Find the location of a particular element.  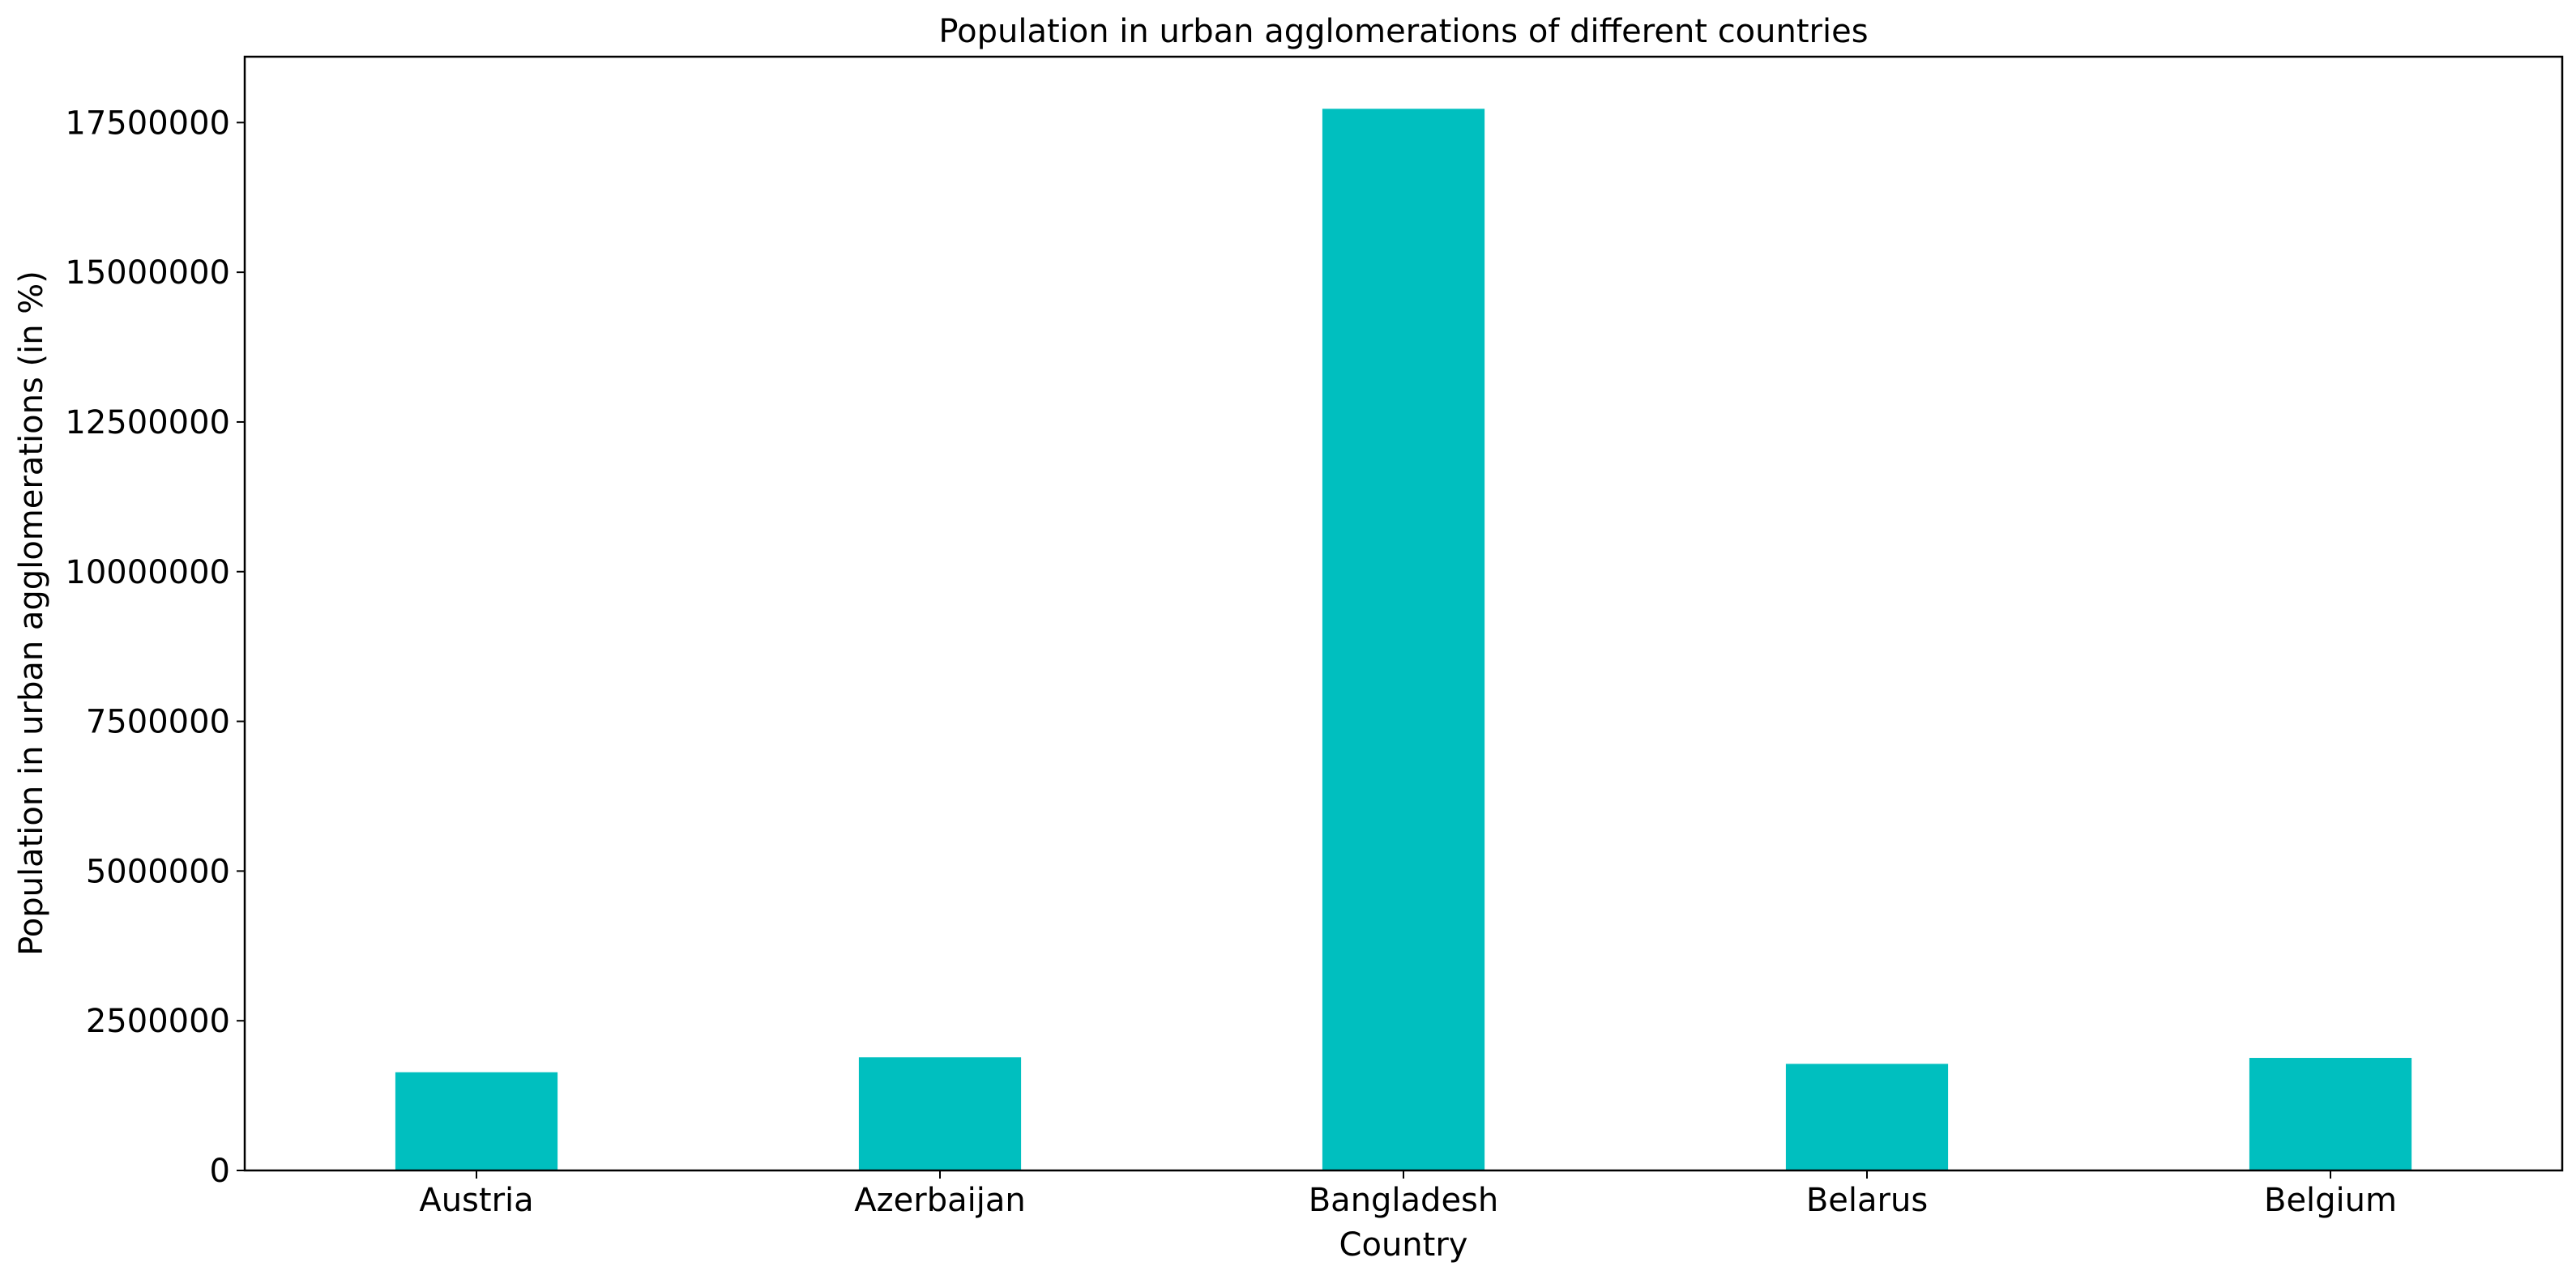

bar-bangladesh is located at coordinates (1403, 640).